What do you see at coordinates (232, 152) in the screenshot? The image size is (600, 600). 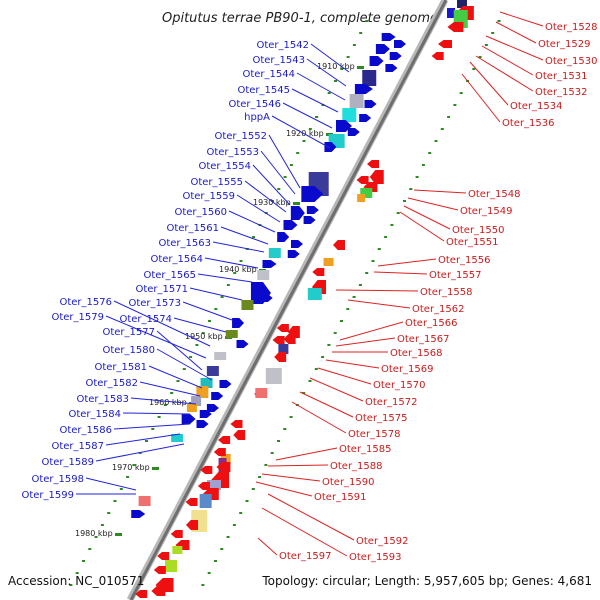 I see `gene-label: Oter_1553` at bounding box center [232, 152].